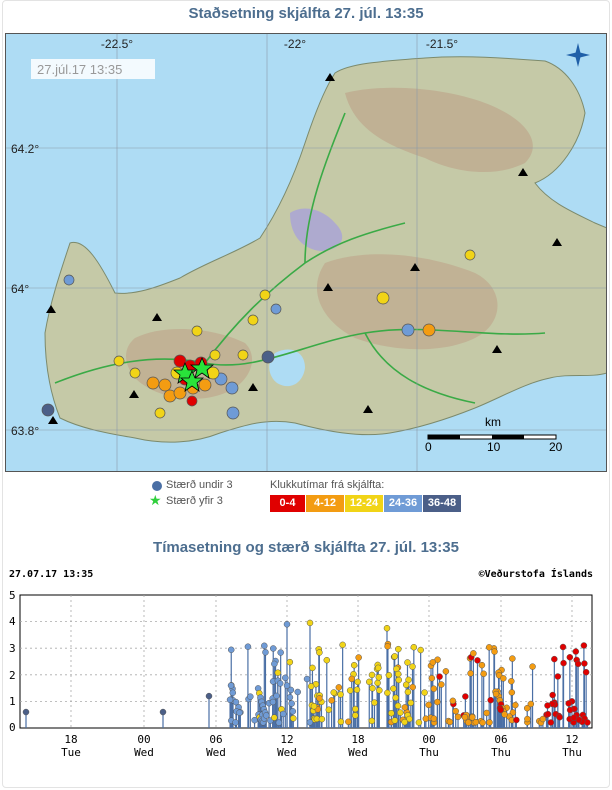 The image size is (612, 790). I want to click on y-axis-labels: 5 4 3 2 1 0, so click(12, 661).